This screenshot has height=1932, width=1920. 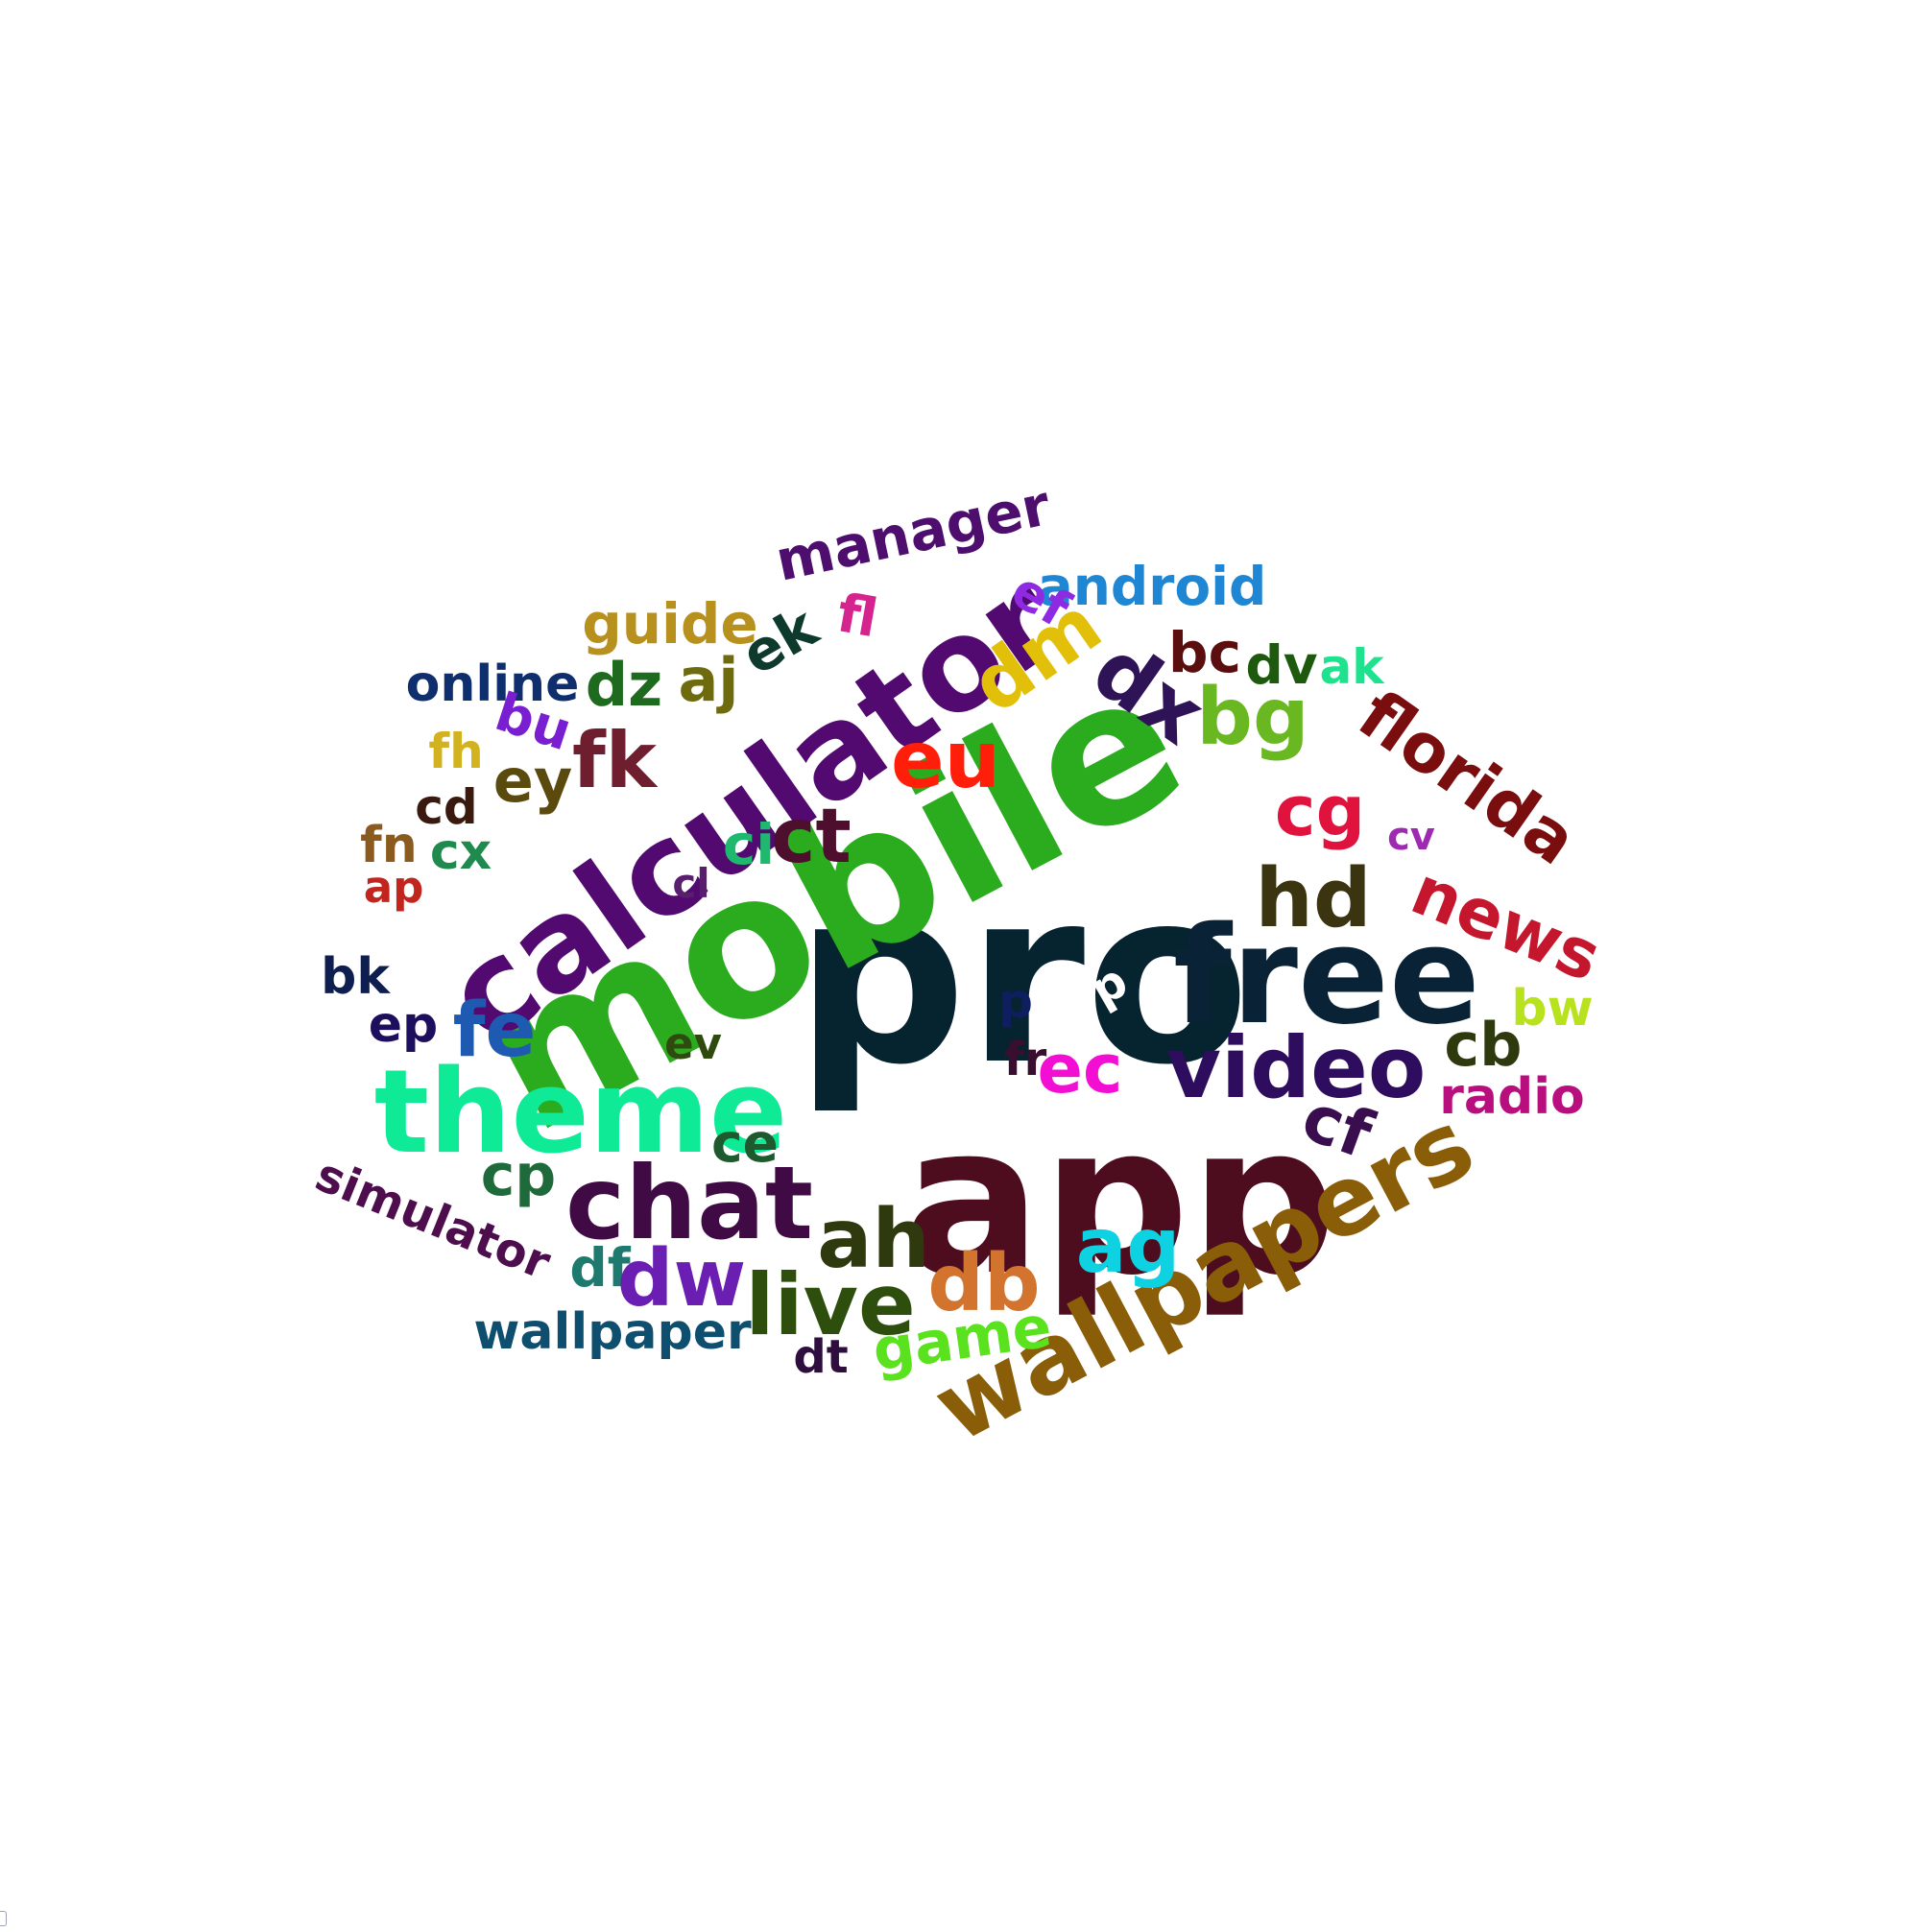 I want to click on word-bw: bw, so click(x=1552, y=1009).